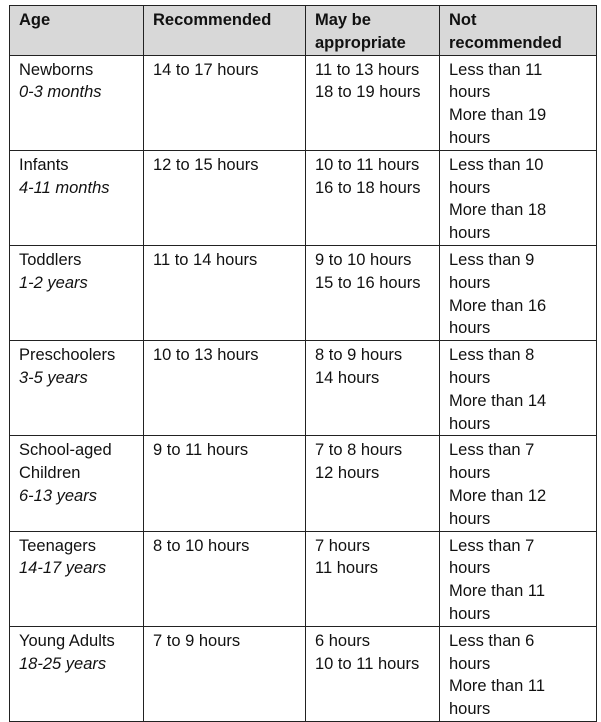 This screenshot has height=722, width=601. What do you see at coordinates (359, 450) in the screenshot?
I see `cell-line: 7 to 8 hours` at bounding box center [359, 450].